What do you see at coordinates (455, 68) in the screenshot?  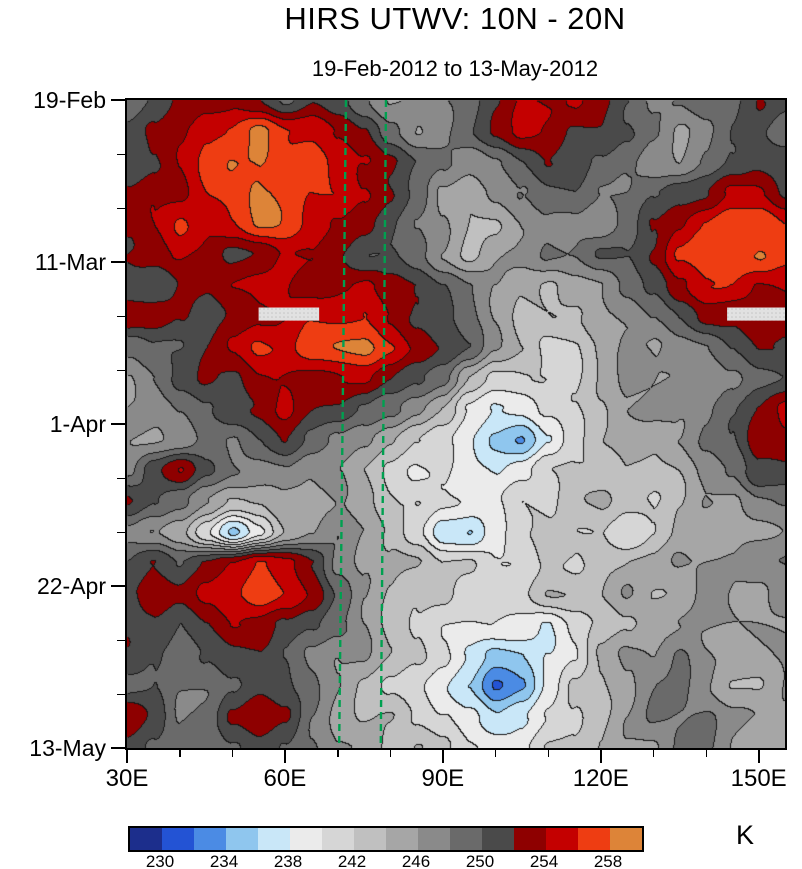 I see `chart-subtitle: 19-Feb-2012 to 13-May-2012` at bounding box center [455, 68].